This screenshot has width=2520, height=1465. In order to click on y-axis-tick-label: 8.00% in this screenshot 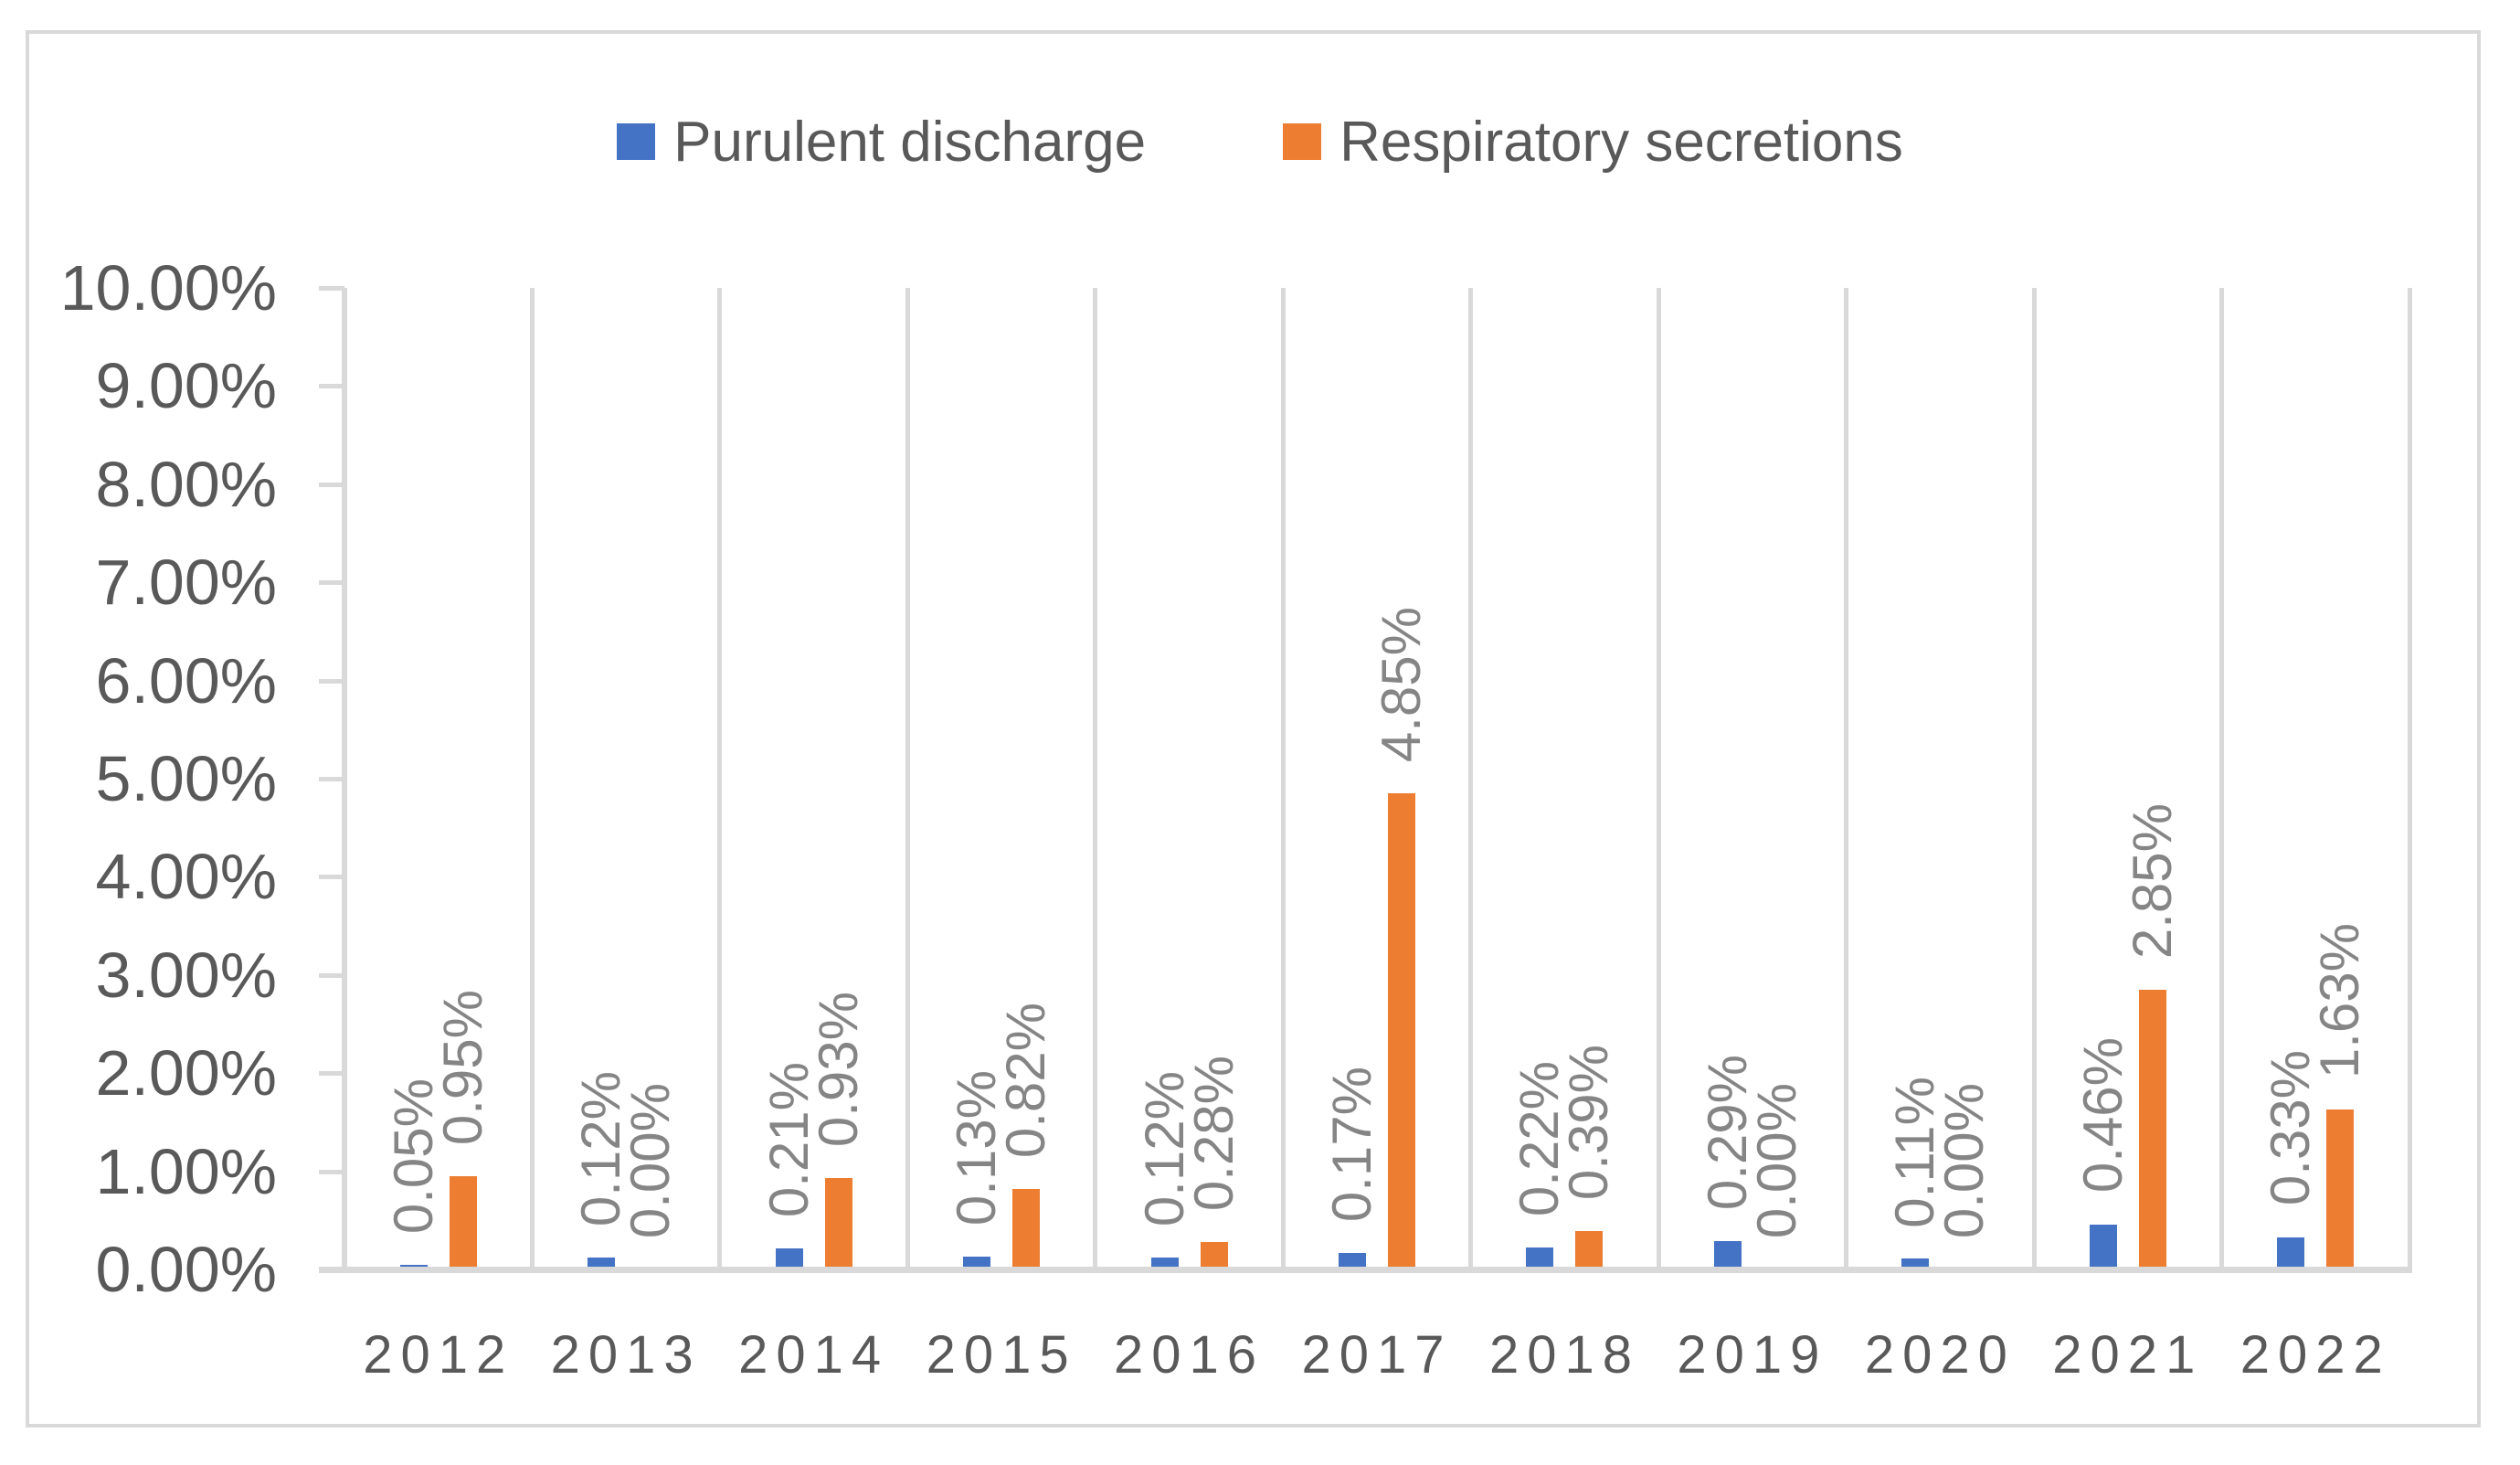, I will do `click(186, 484)`.